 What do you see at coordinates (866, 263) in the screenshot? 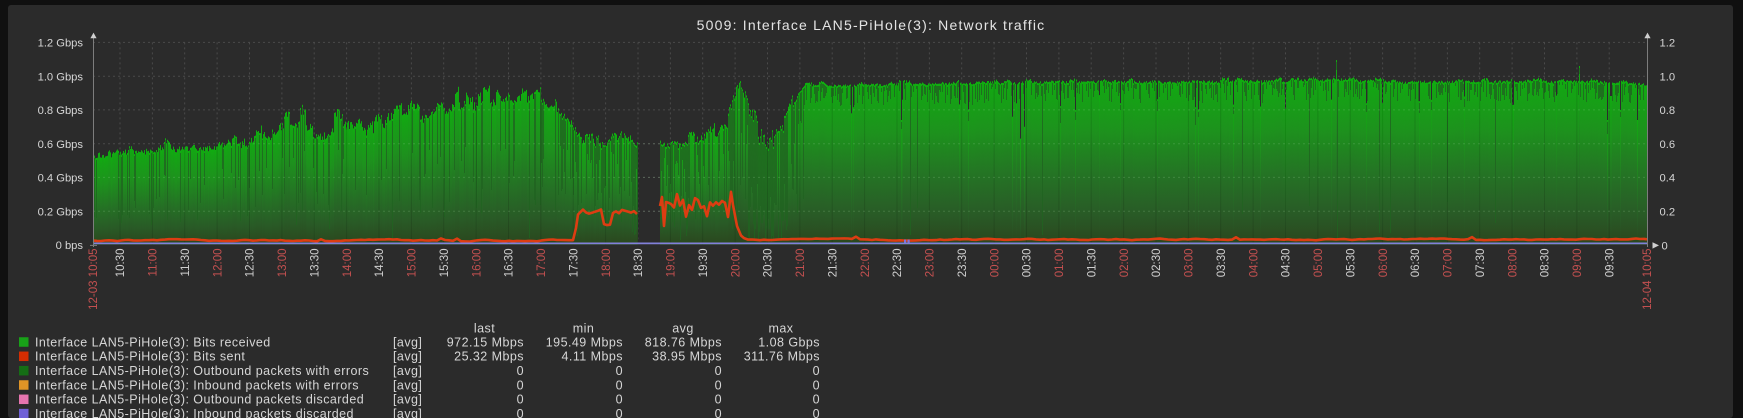
I see `svg-text: 22:00` at bounding box center [866, 263].